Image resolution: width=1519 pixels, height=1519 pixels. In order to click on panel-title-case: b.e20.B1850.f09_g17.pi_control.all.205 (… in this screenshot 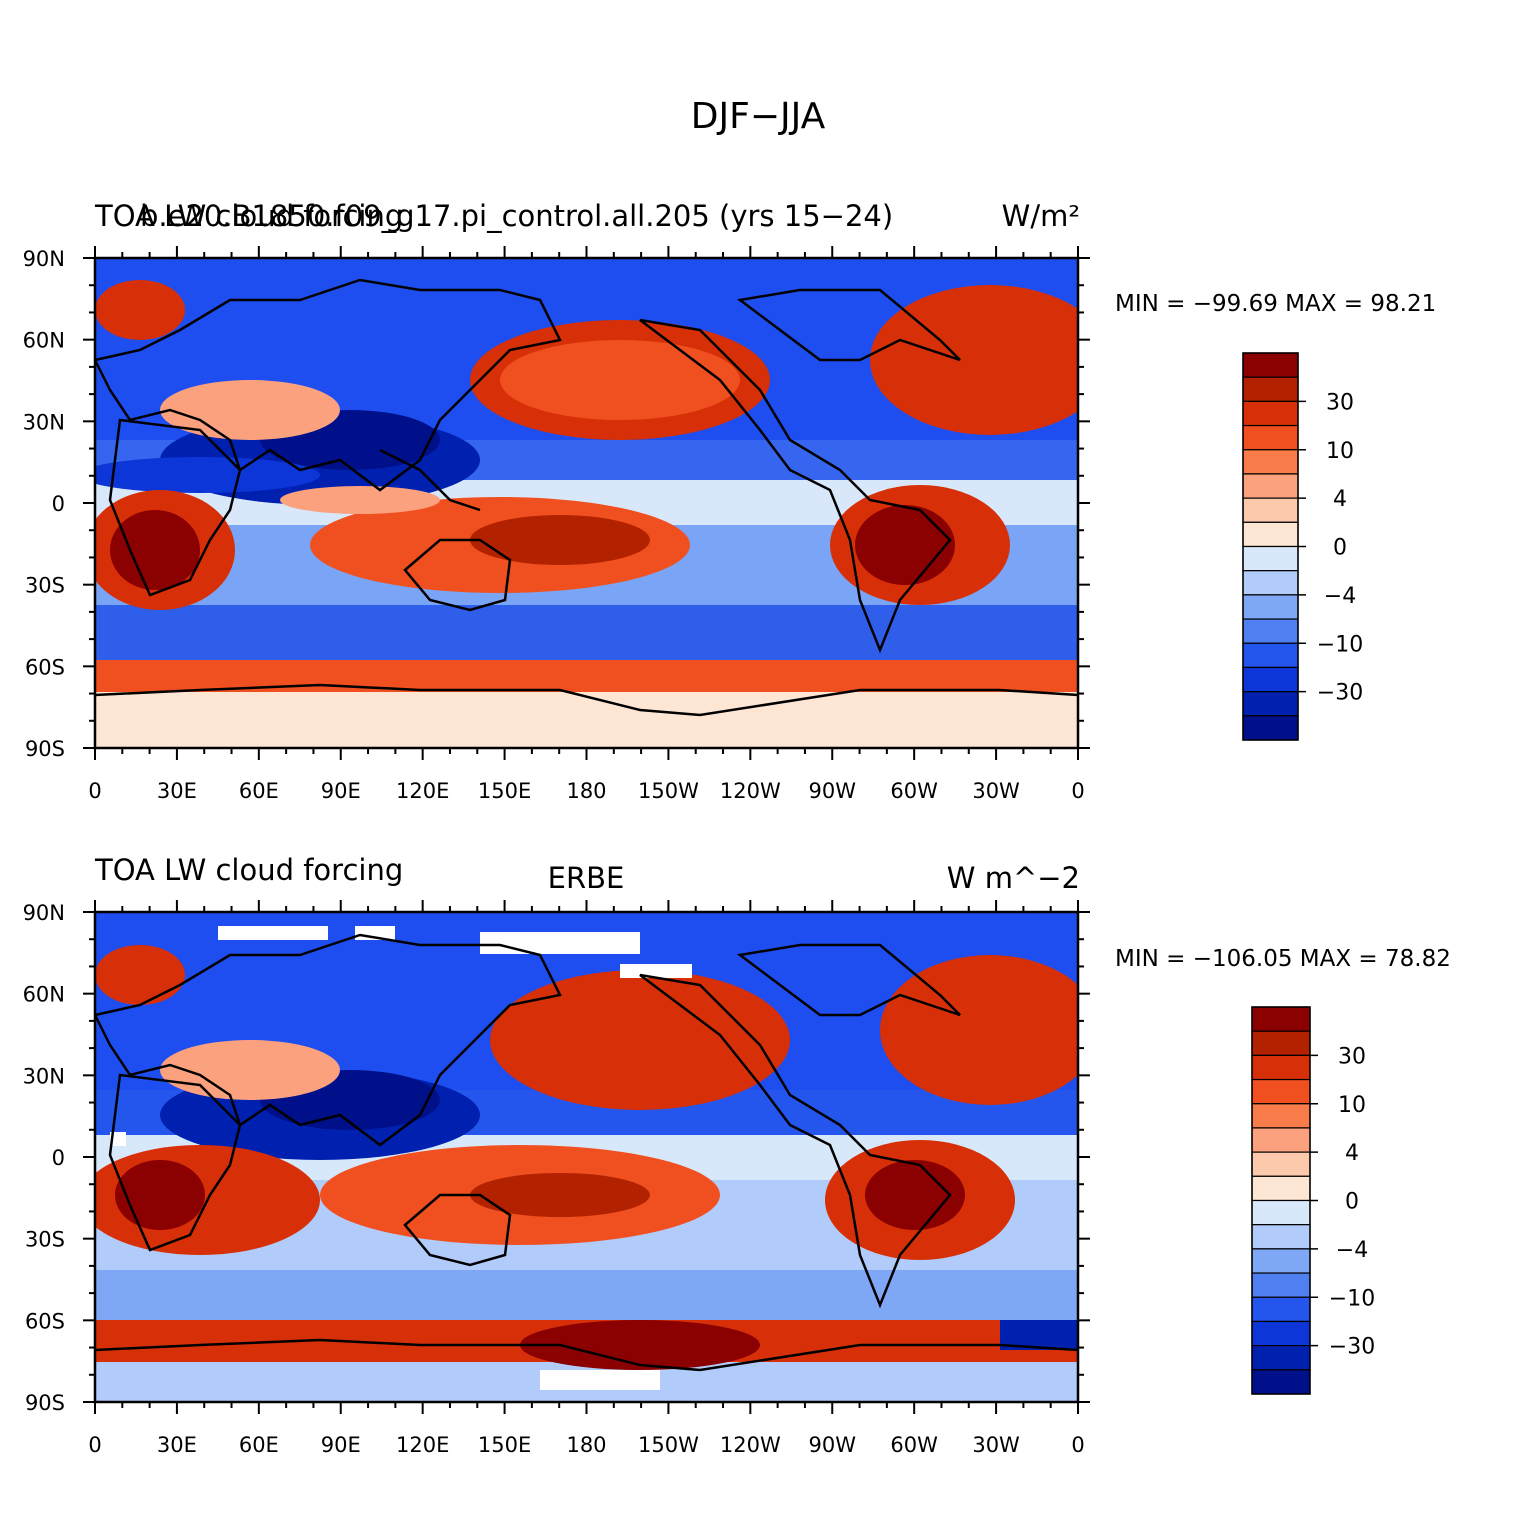, I will do `click(516, 216)`.